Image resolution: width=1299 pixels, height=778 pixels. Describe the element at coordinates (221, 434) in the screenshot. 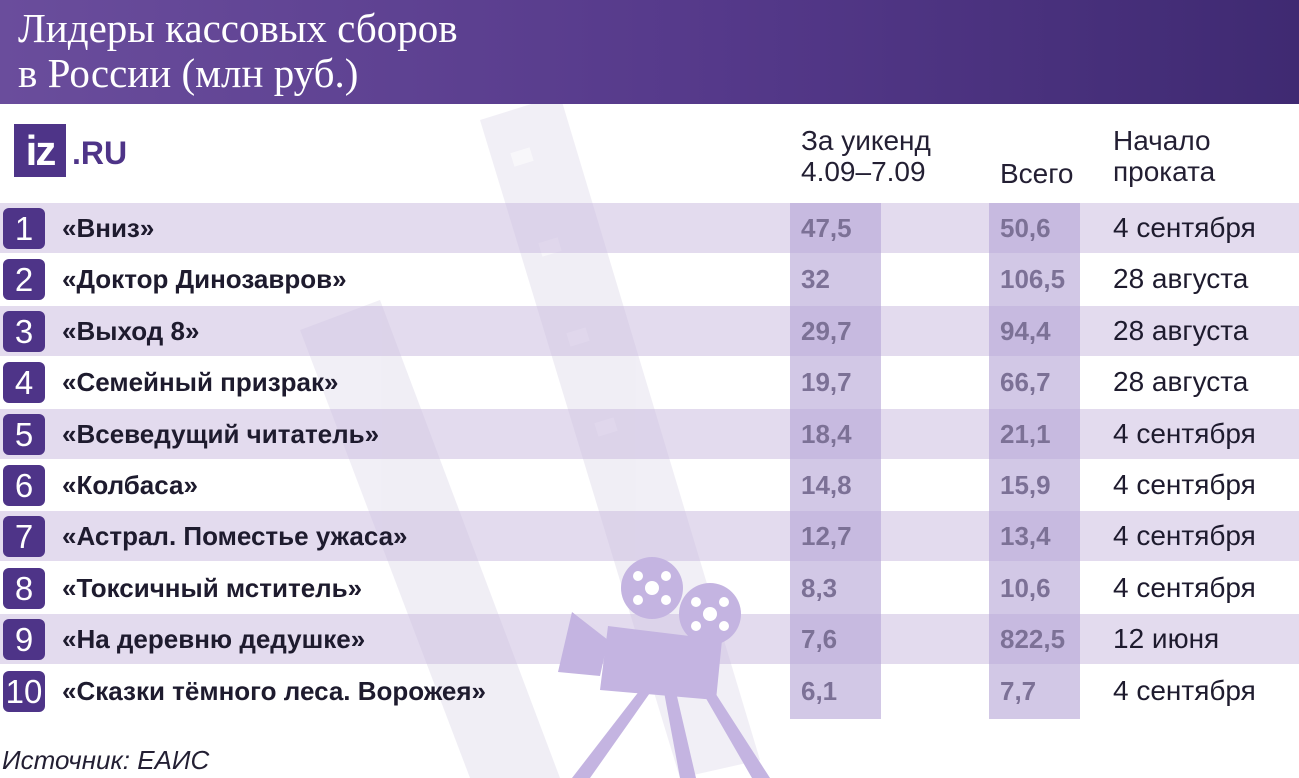

I see `film-title: «Всеведущий читатель»` at that location.